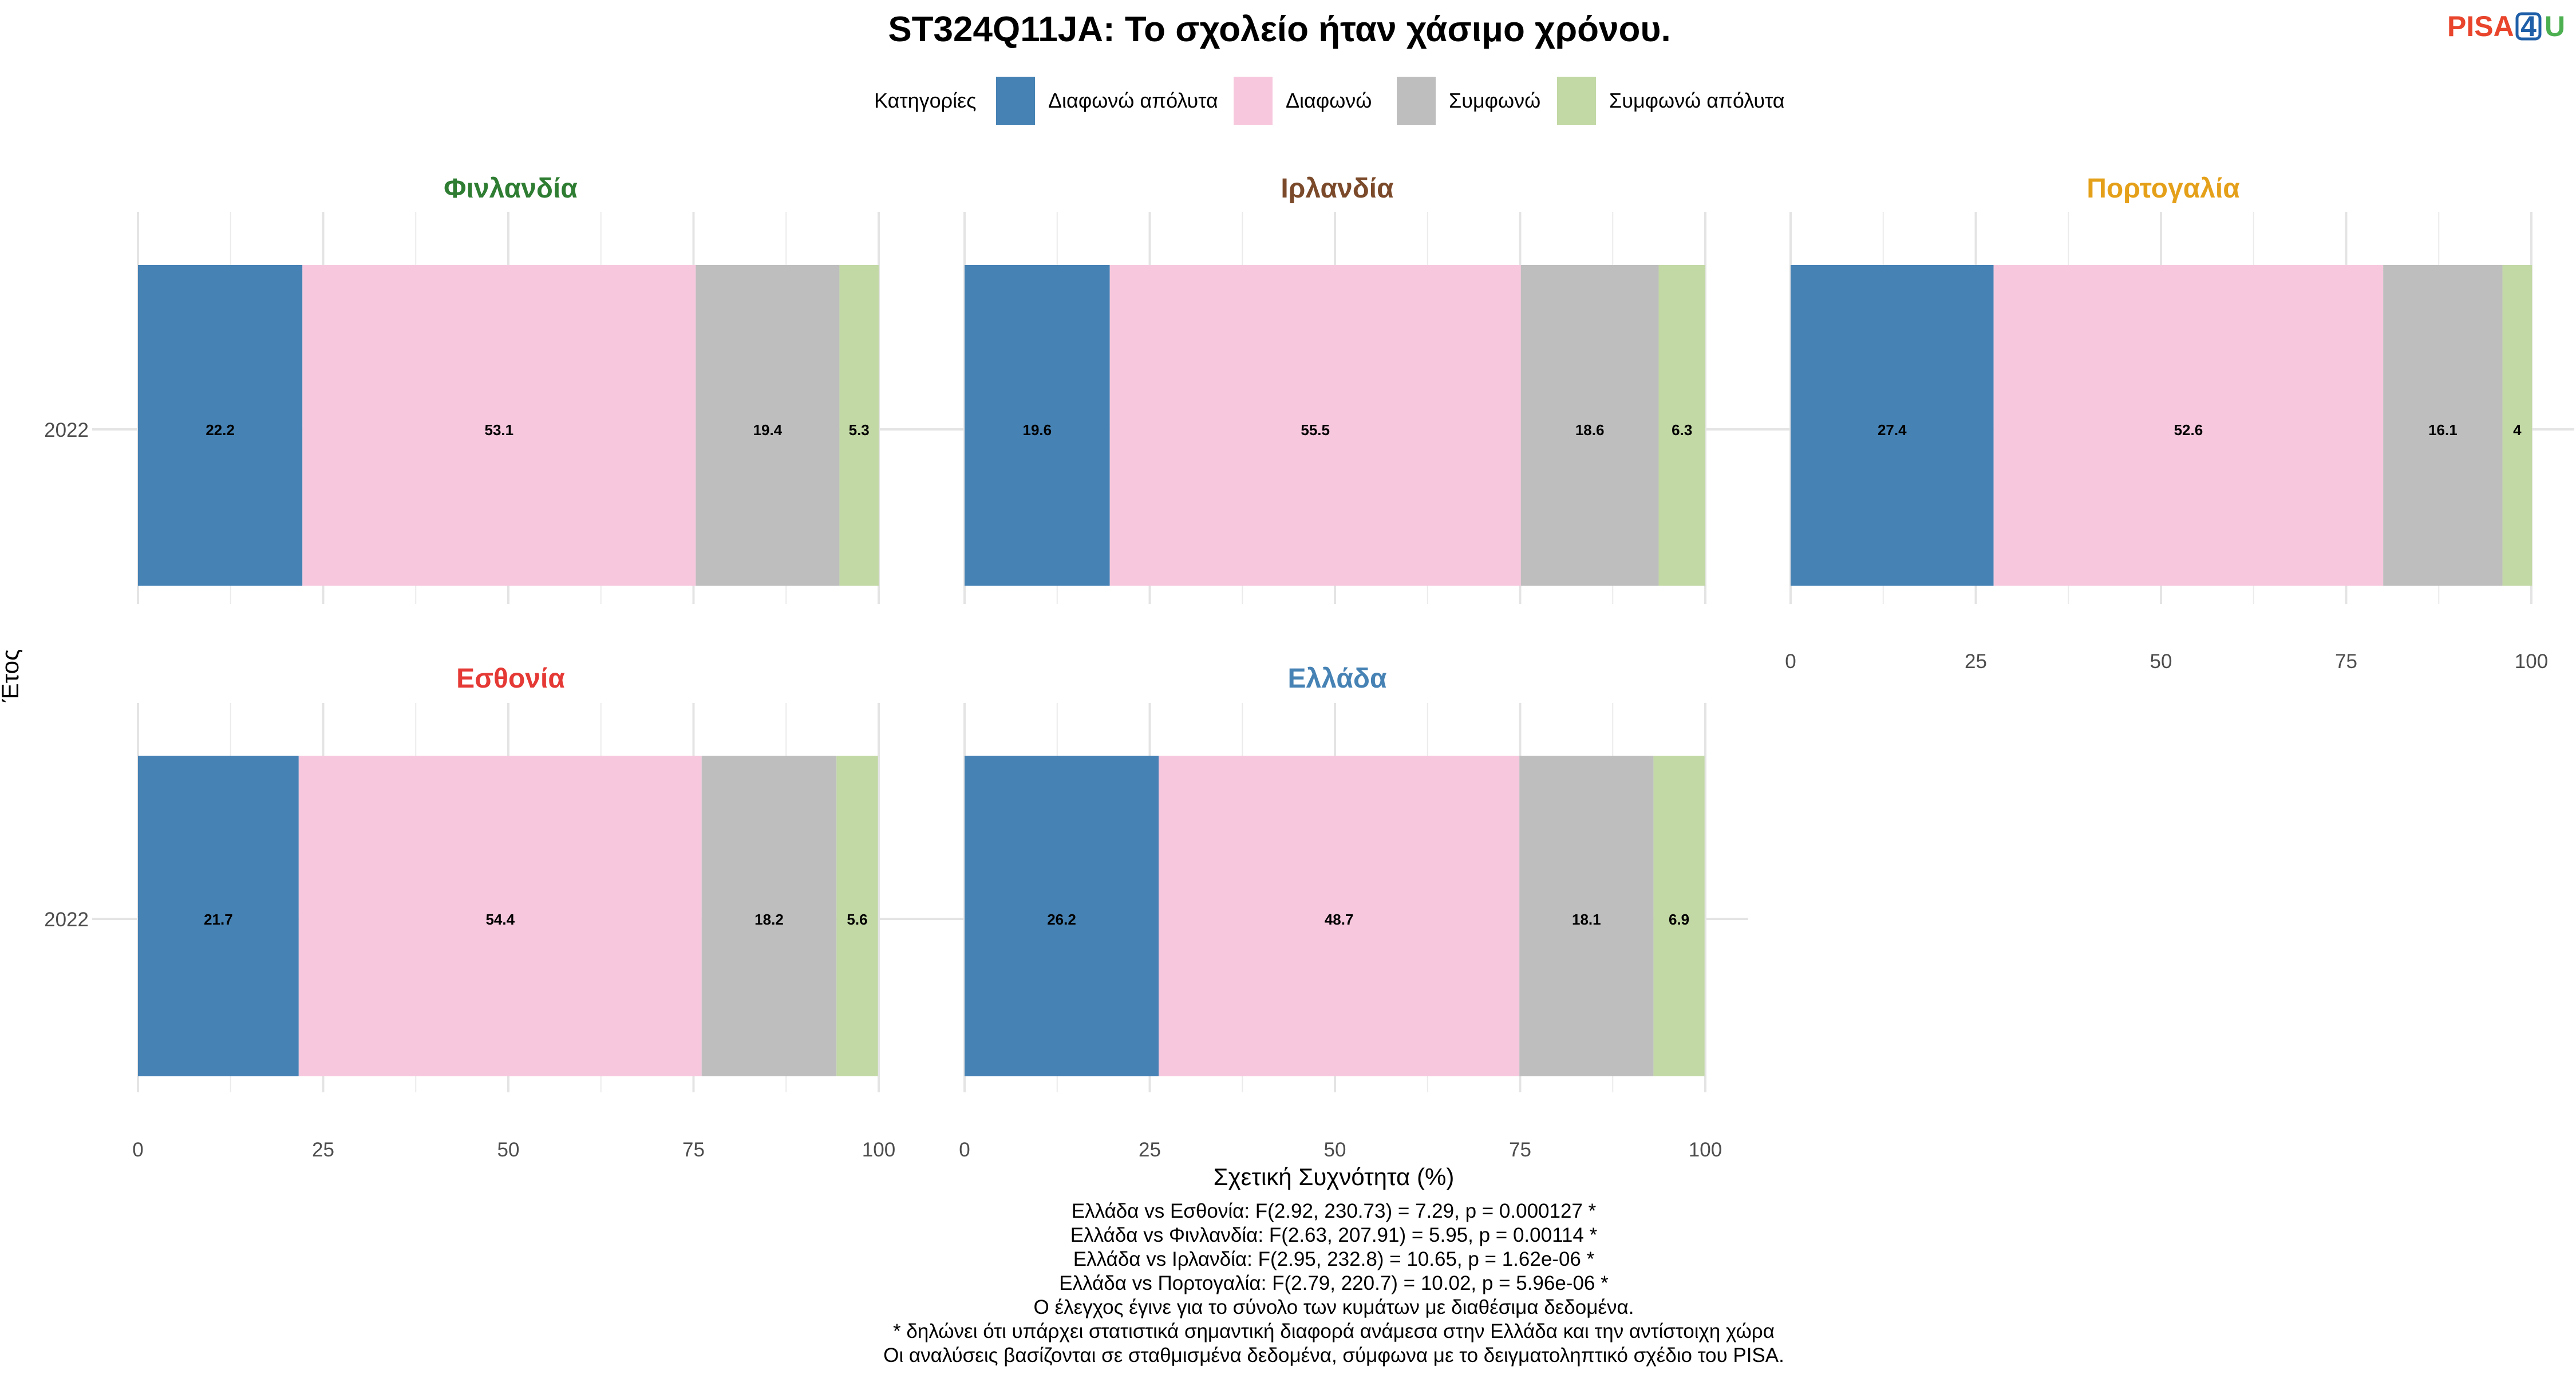 The image size is (2576, 1374). I want to click on bar-value-label: 16.1, so click(2443, 430).